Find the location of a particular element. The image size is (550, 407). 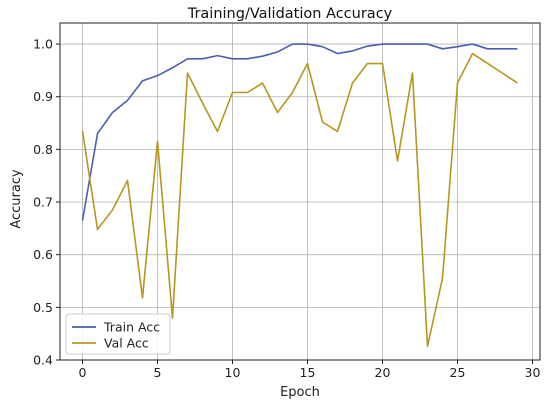

y-tick-label: 0.9 is located at coordinates (43, 96).